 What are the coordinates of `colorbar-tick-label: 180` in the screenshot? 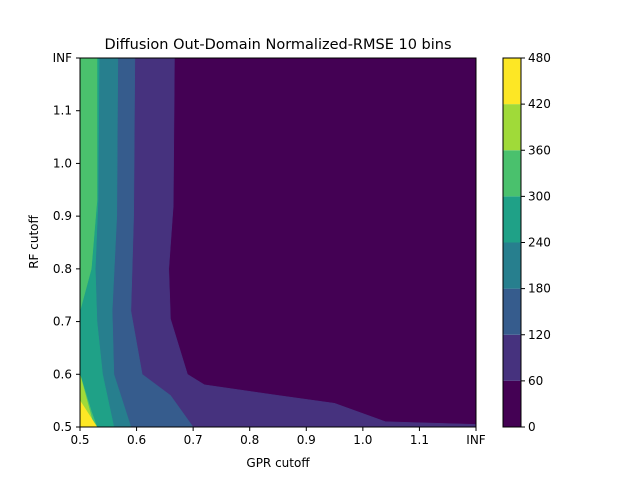 It's located at (539, 289).